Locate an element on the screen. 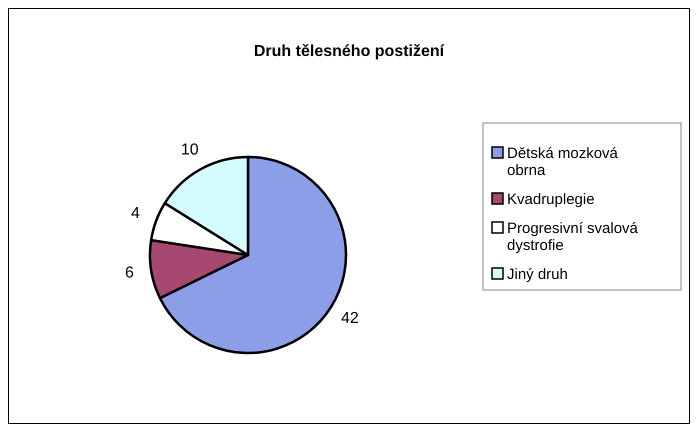 This screenshot has width=698, height=432. chart-title: Druh tělesného postižení is located at coordinates (349, 51).